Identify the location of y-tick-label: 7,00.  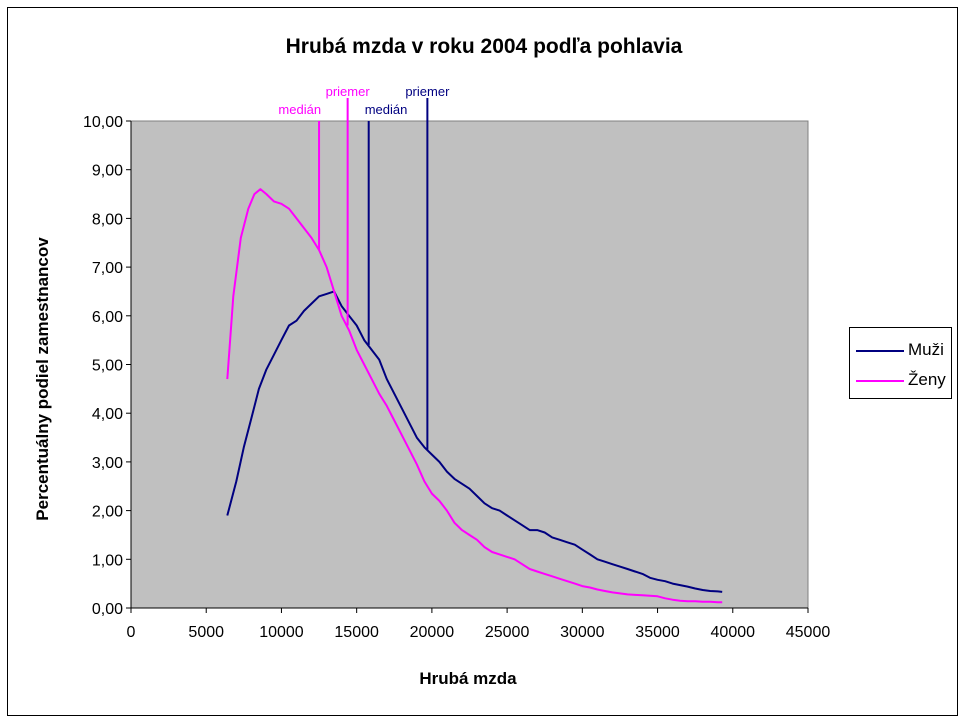
(107, 268).